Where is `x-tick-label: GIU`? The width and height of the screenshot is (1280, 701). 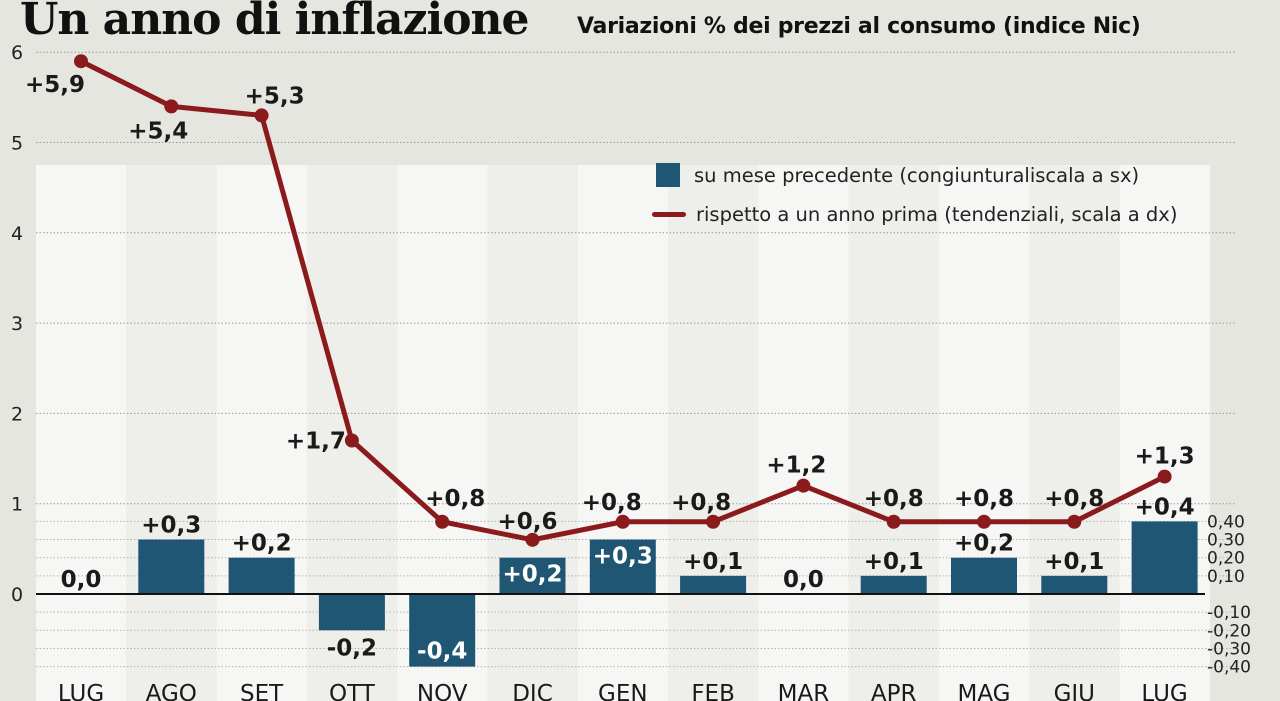 x-tick-label: GIU is located at coordinates (1074, 691).